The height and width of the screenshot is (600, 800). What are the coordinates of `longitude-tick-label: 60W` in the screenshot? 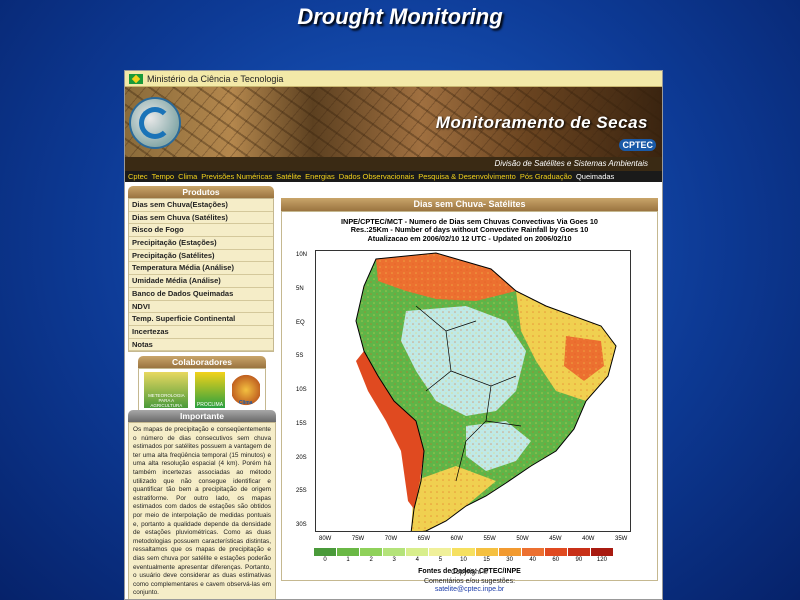 It's located at (456, 539).